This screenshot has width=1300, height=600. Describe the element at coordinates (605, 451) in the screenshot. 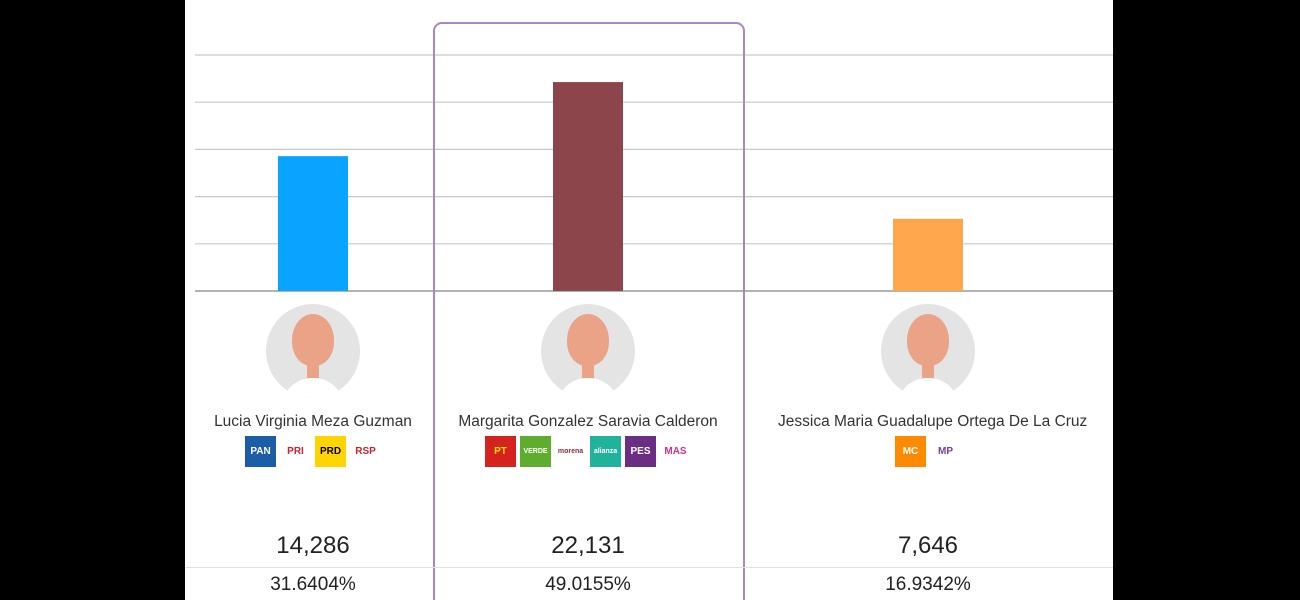

I see `alianza-logo-icon: alianza` at that location.